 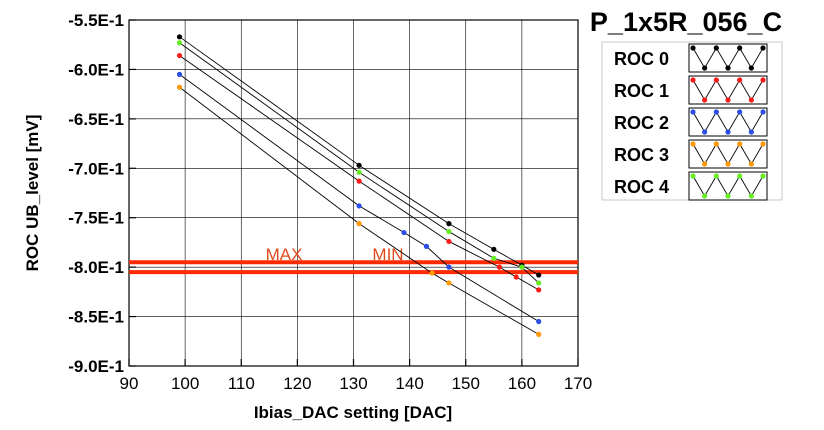 I want to click on legend-item: ROC 4, so click(x=691, y=186).